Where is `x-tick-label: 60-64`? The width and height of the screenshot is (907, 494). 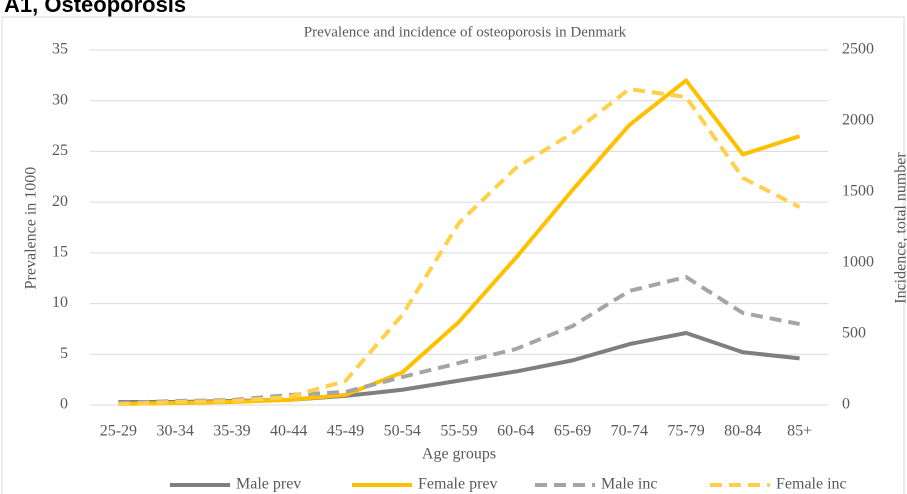 x-tick-label: 60-64 is located at coordinates (515, 431).